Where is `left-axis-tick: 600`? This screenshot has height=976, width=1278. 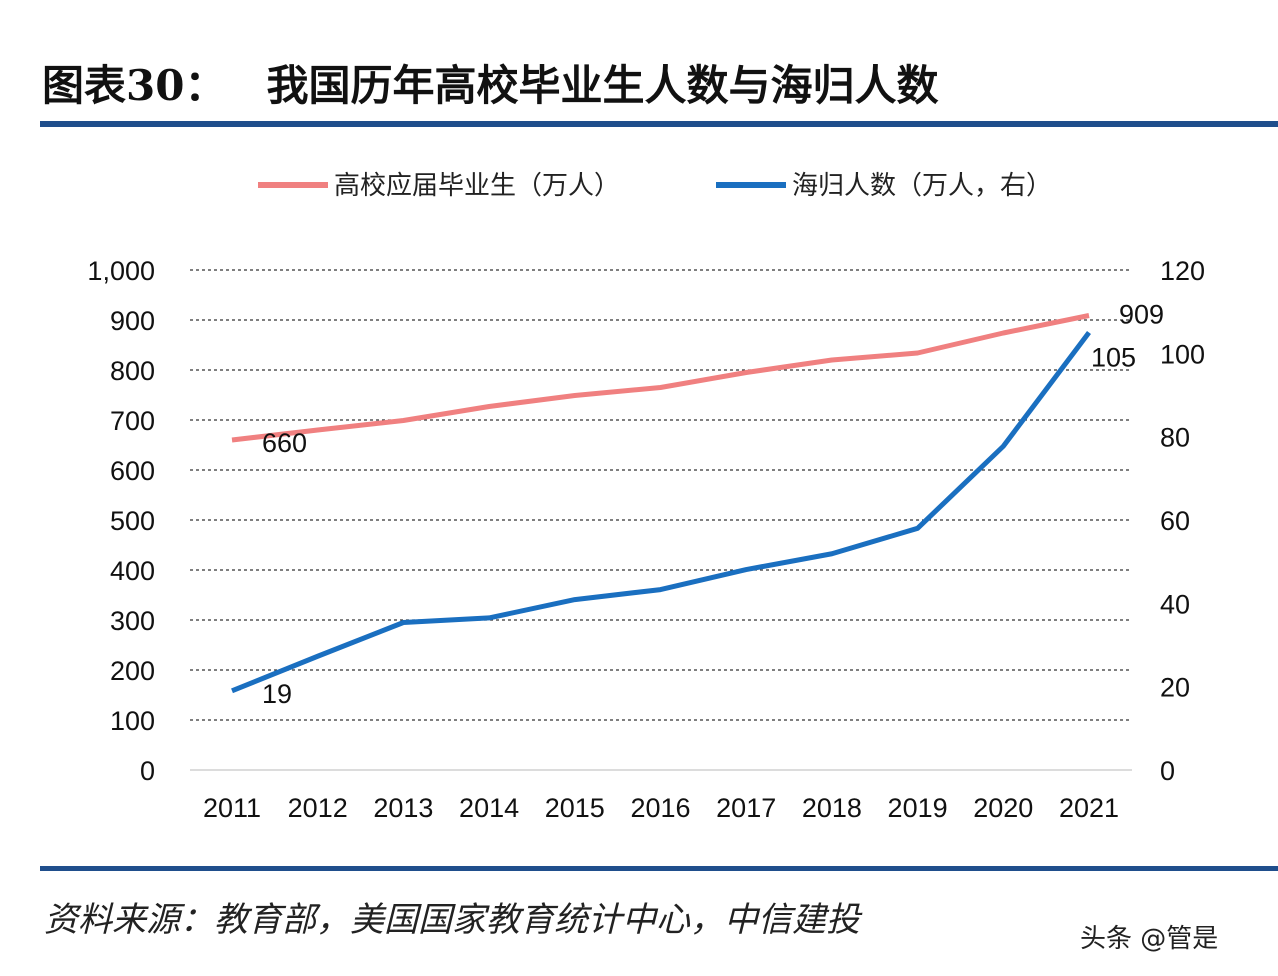 left-axis-tick: 600 is located at coordinates (132, 471).